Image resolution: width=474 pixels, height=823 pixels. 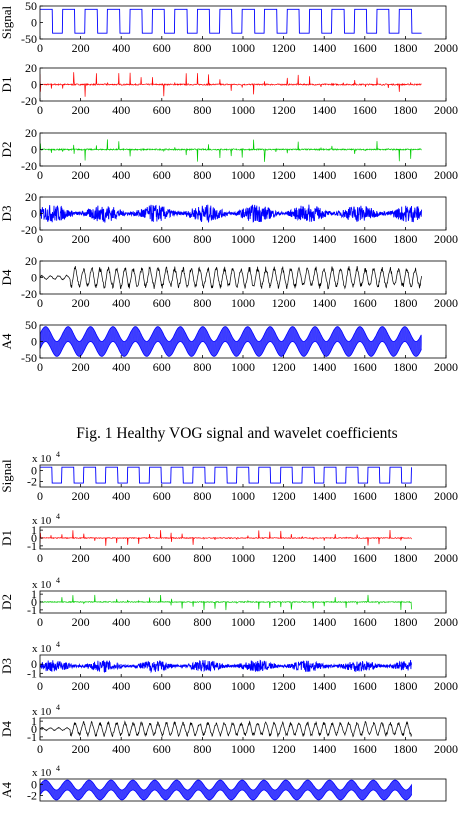 What do you see at coordinates (34, 594) in the screenshot?
I see `y-tick-label: 1` at bounding box center [34, 594].